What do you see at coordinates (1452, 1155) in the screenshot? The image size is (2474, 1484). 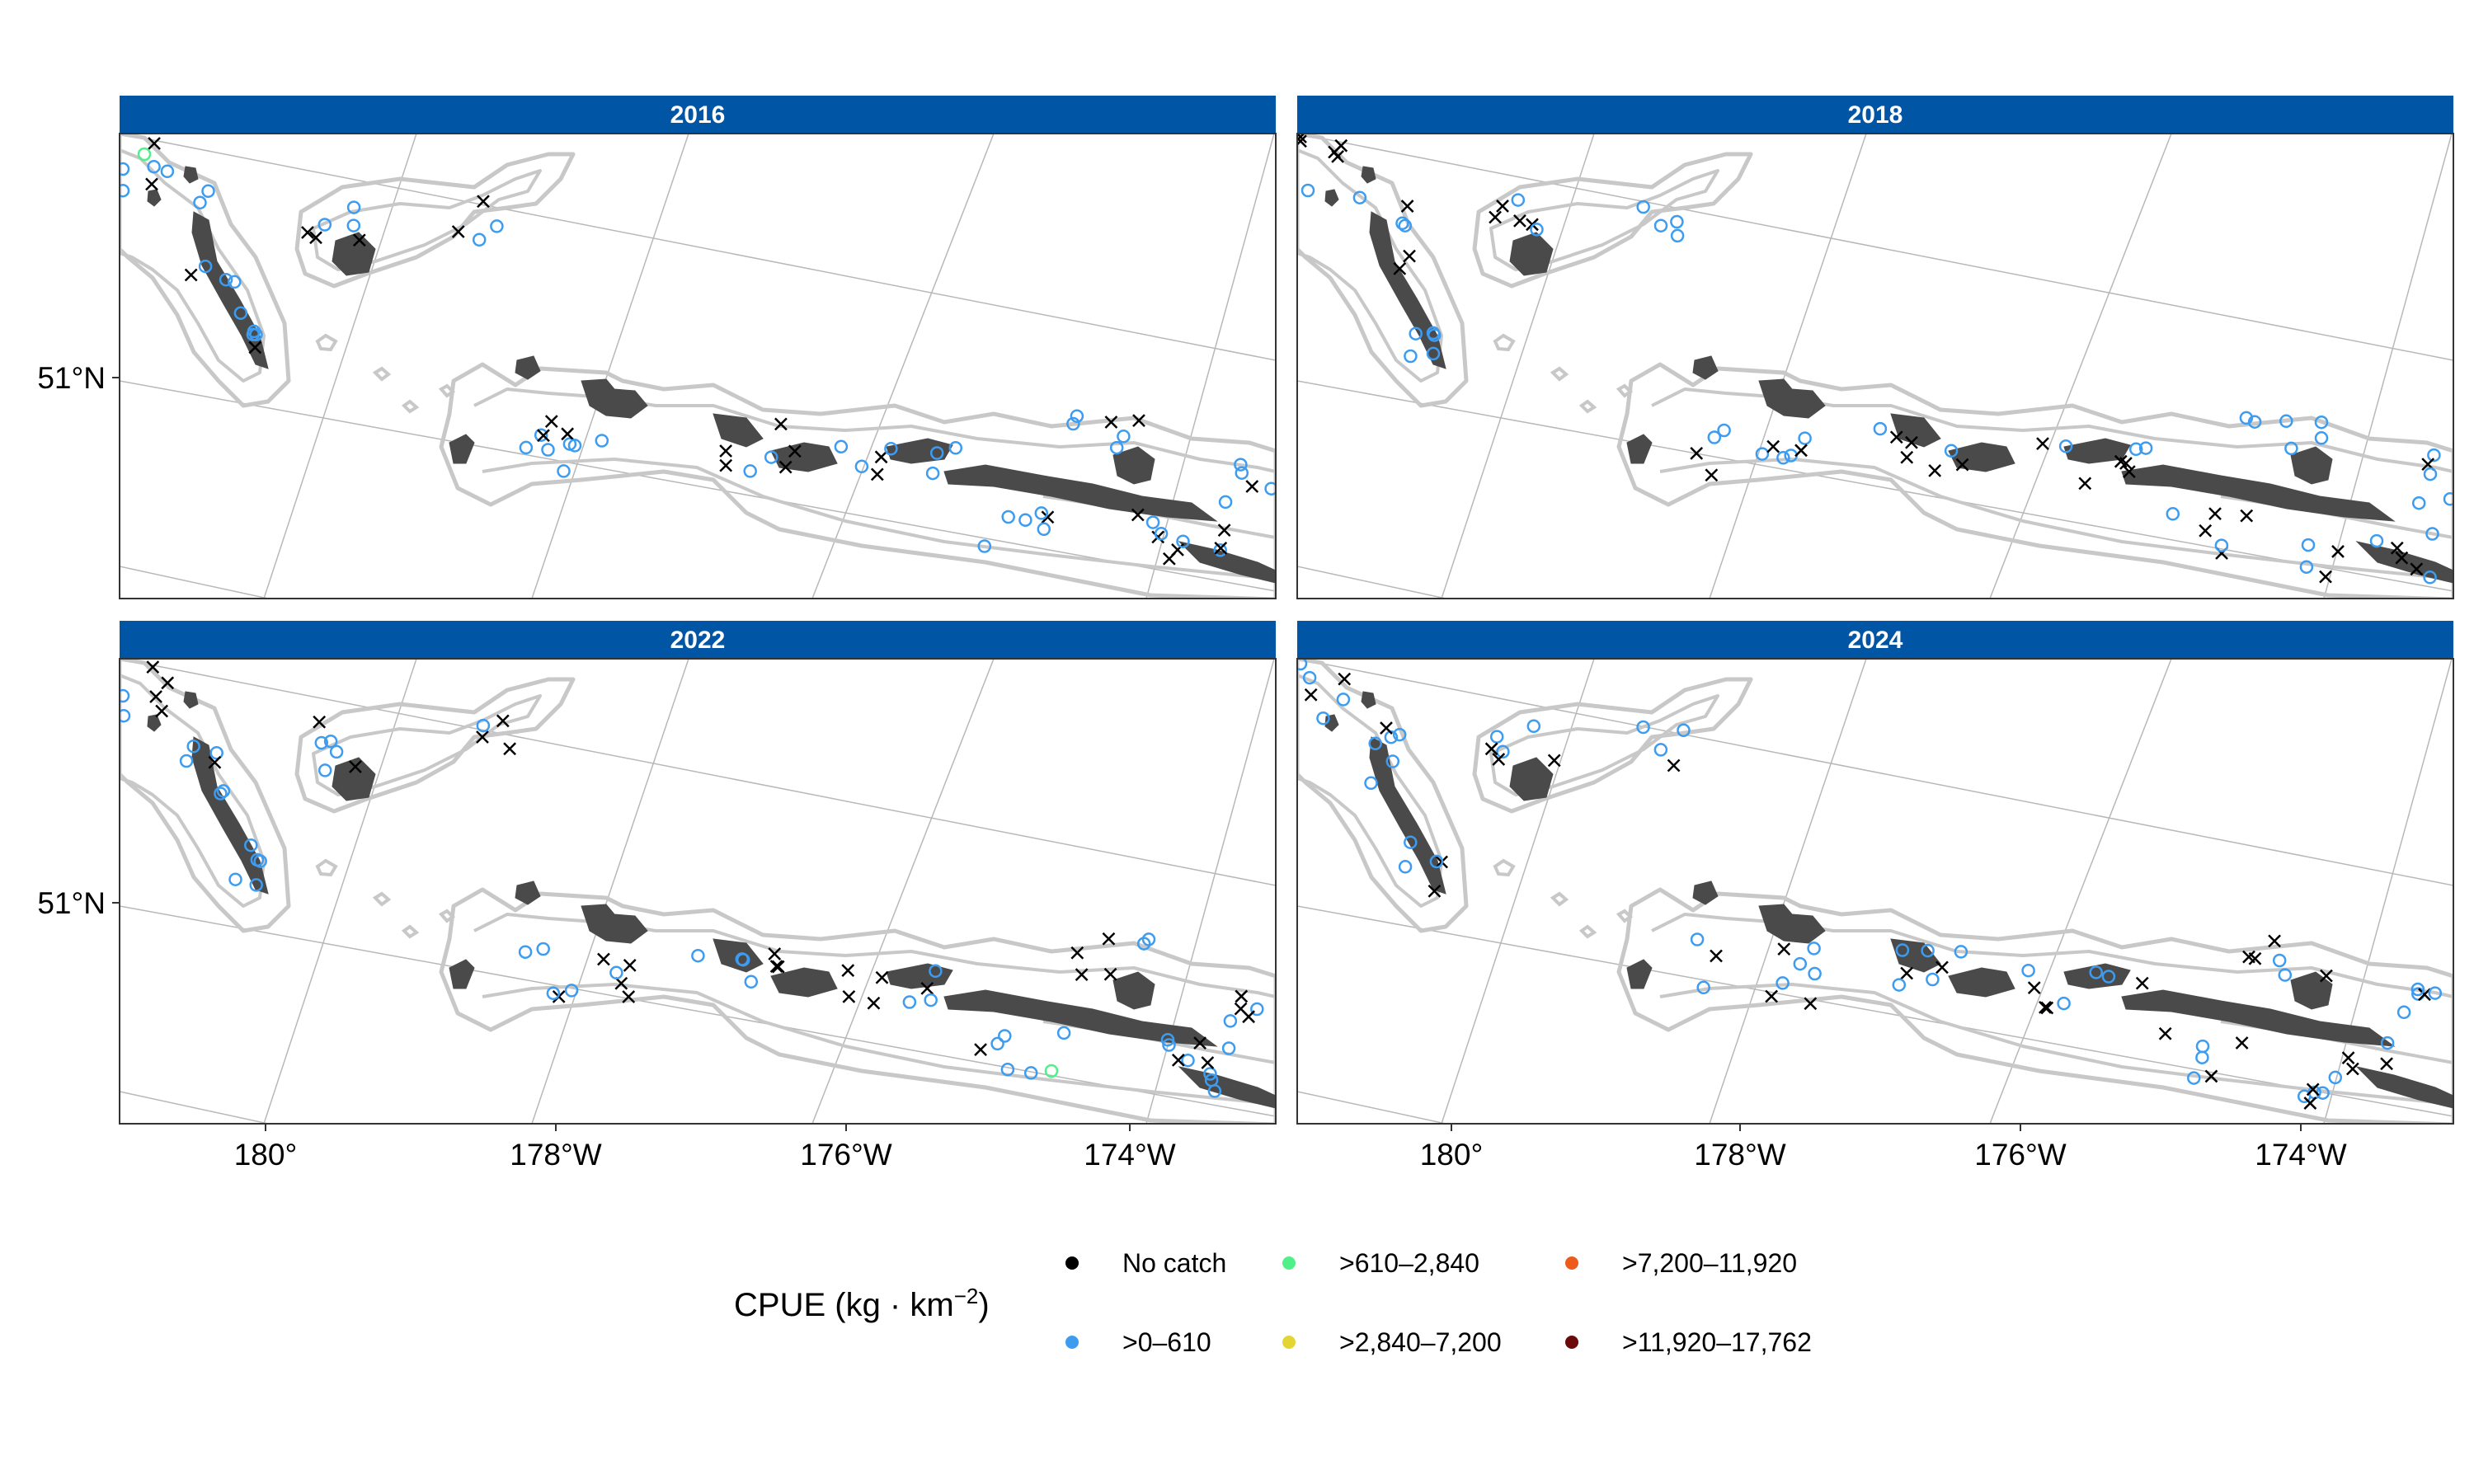 I see `x-tick-label: 180°` at bounding box center [1452, 1155].